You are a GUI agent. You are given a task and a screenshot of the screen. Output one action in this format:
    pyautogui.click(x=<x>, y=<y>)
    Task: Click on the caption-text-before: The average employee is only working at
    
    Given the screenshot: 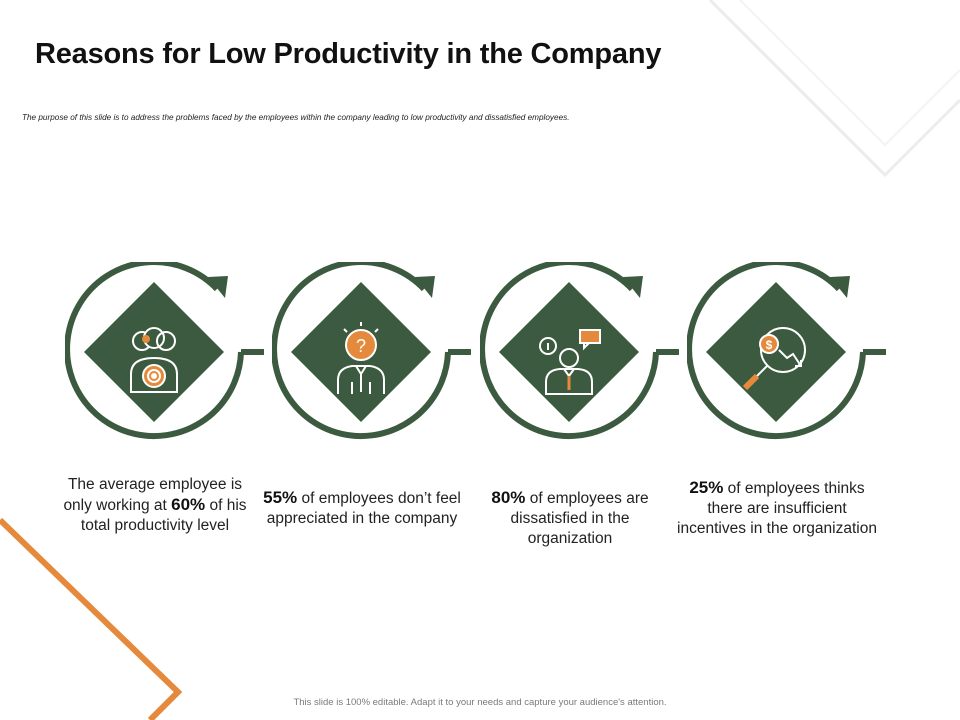 What is the action you would take?
    pyautogui.click(x=153, y=495)
    